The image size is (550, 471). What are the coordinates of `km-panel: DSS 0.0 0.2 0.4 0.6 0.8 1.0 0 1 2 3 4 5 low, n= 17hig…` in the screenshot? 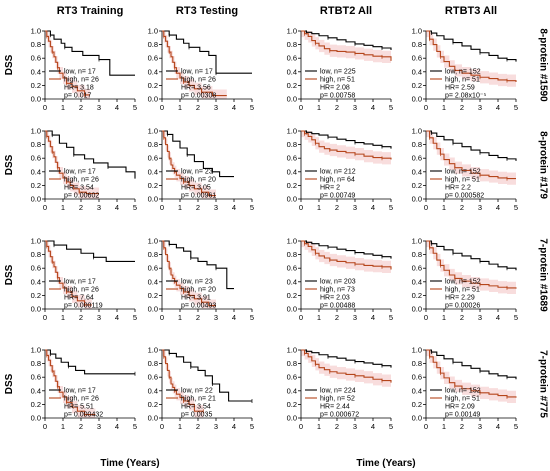 It's located at (70, 70).